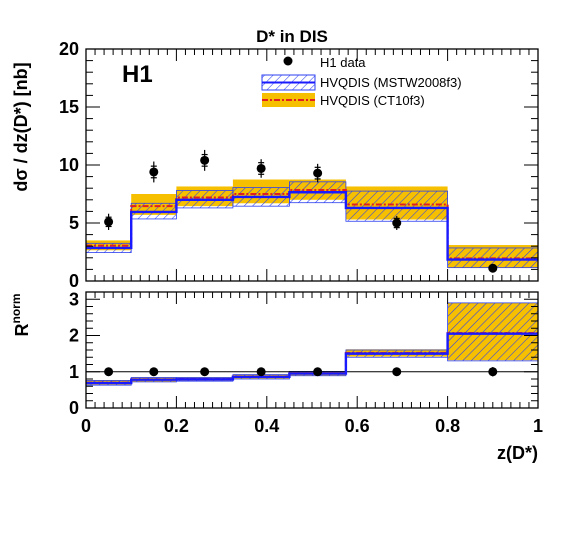 This screenshot has height=554, width=567. I want to click on x-tick-label-5: 1, so click(538, 426).